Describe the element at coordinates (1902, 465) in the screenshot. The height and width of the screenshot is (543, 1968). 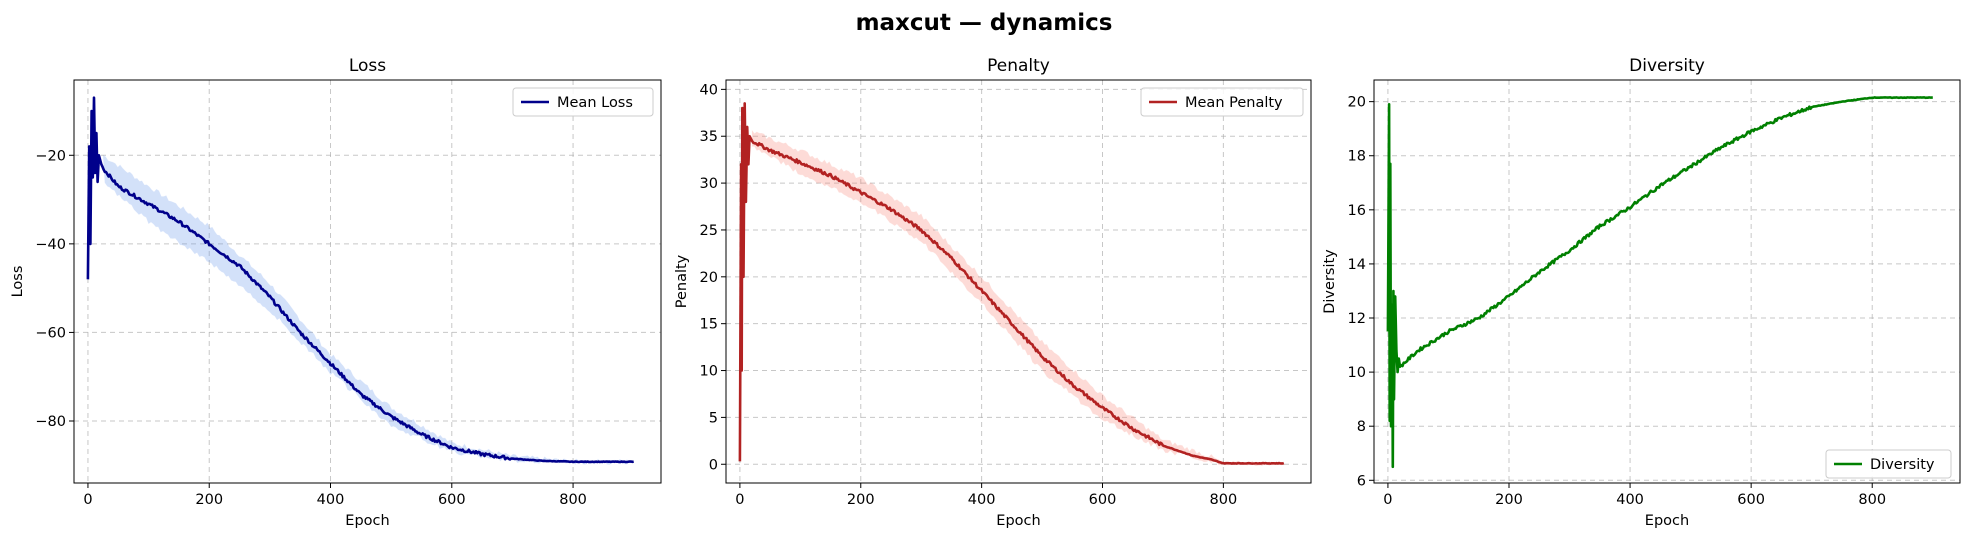
I see `legend-entry: Diversity` at that location.